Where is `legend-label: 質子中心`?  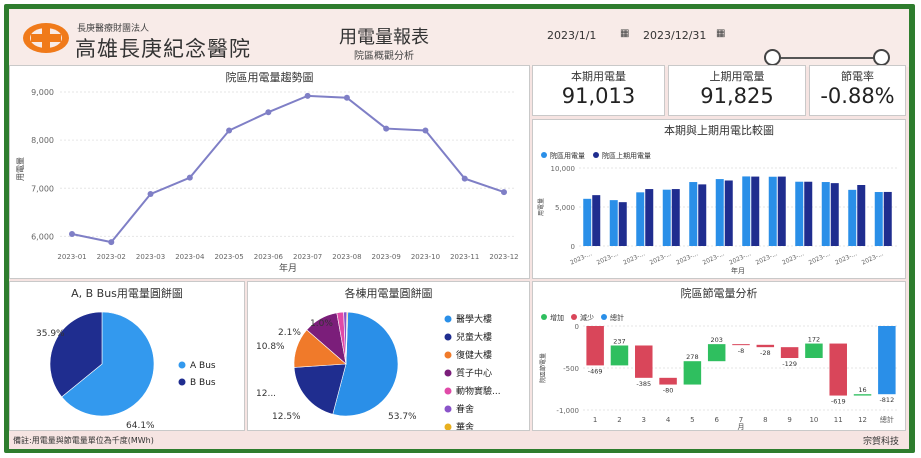
legend-label: 質子中心 is located at coordinates (474, 373).